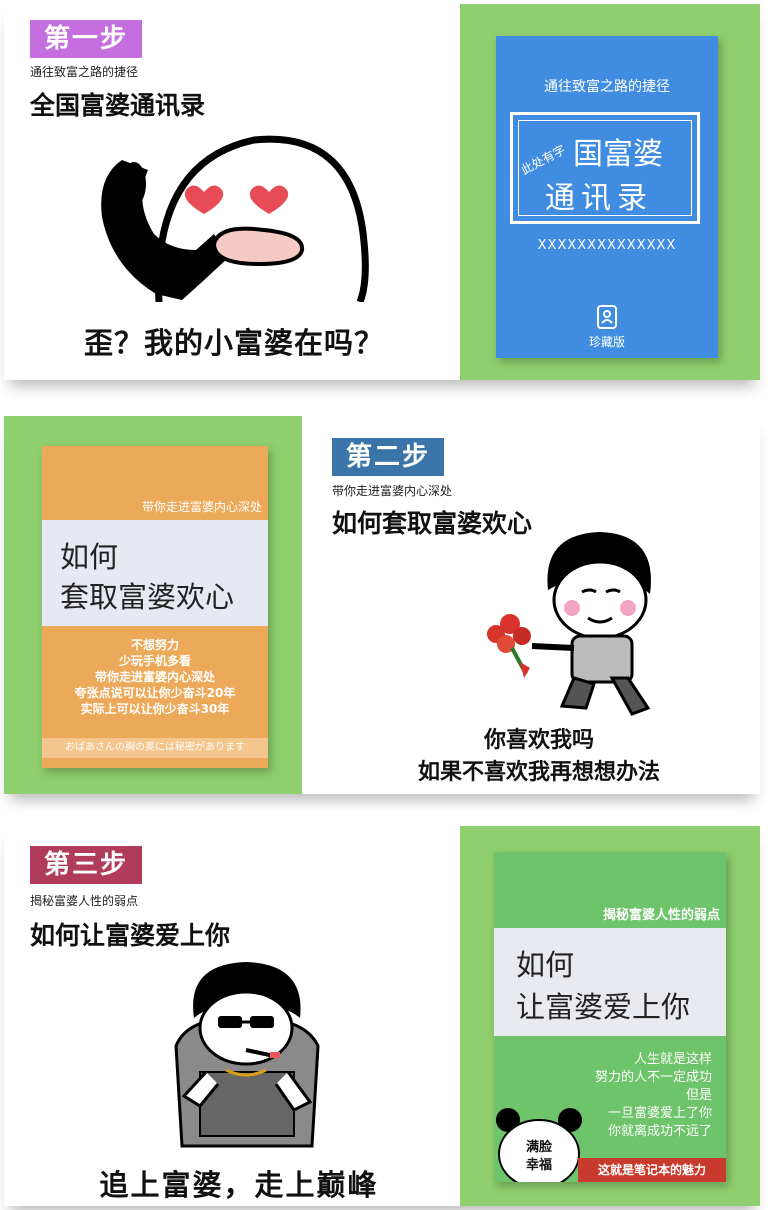 Image resolution: width=768 pixels, height=1210 pixels. I want to click on book-green-line-a: 人生就是这样, so click(672, 1059).